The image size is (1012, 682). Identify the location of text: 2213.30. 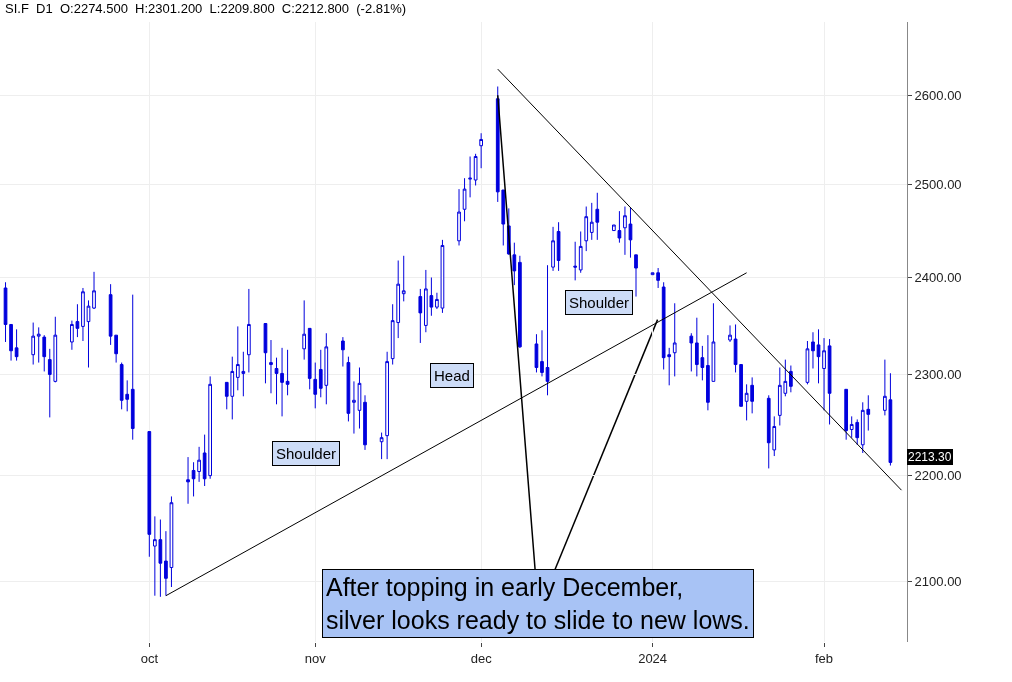
(930, 457).